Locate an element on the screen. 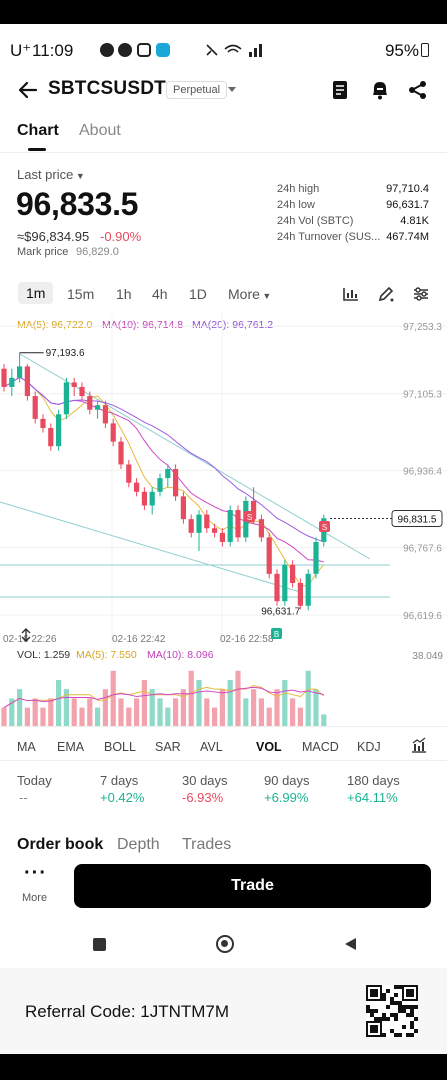 The image size is (447, 1080). indicator-settings-icon is located at coordinates (419, 745).